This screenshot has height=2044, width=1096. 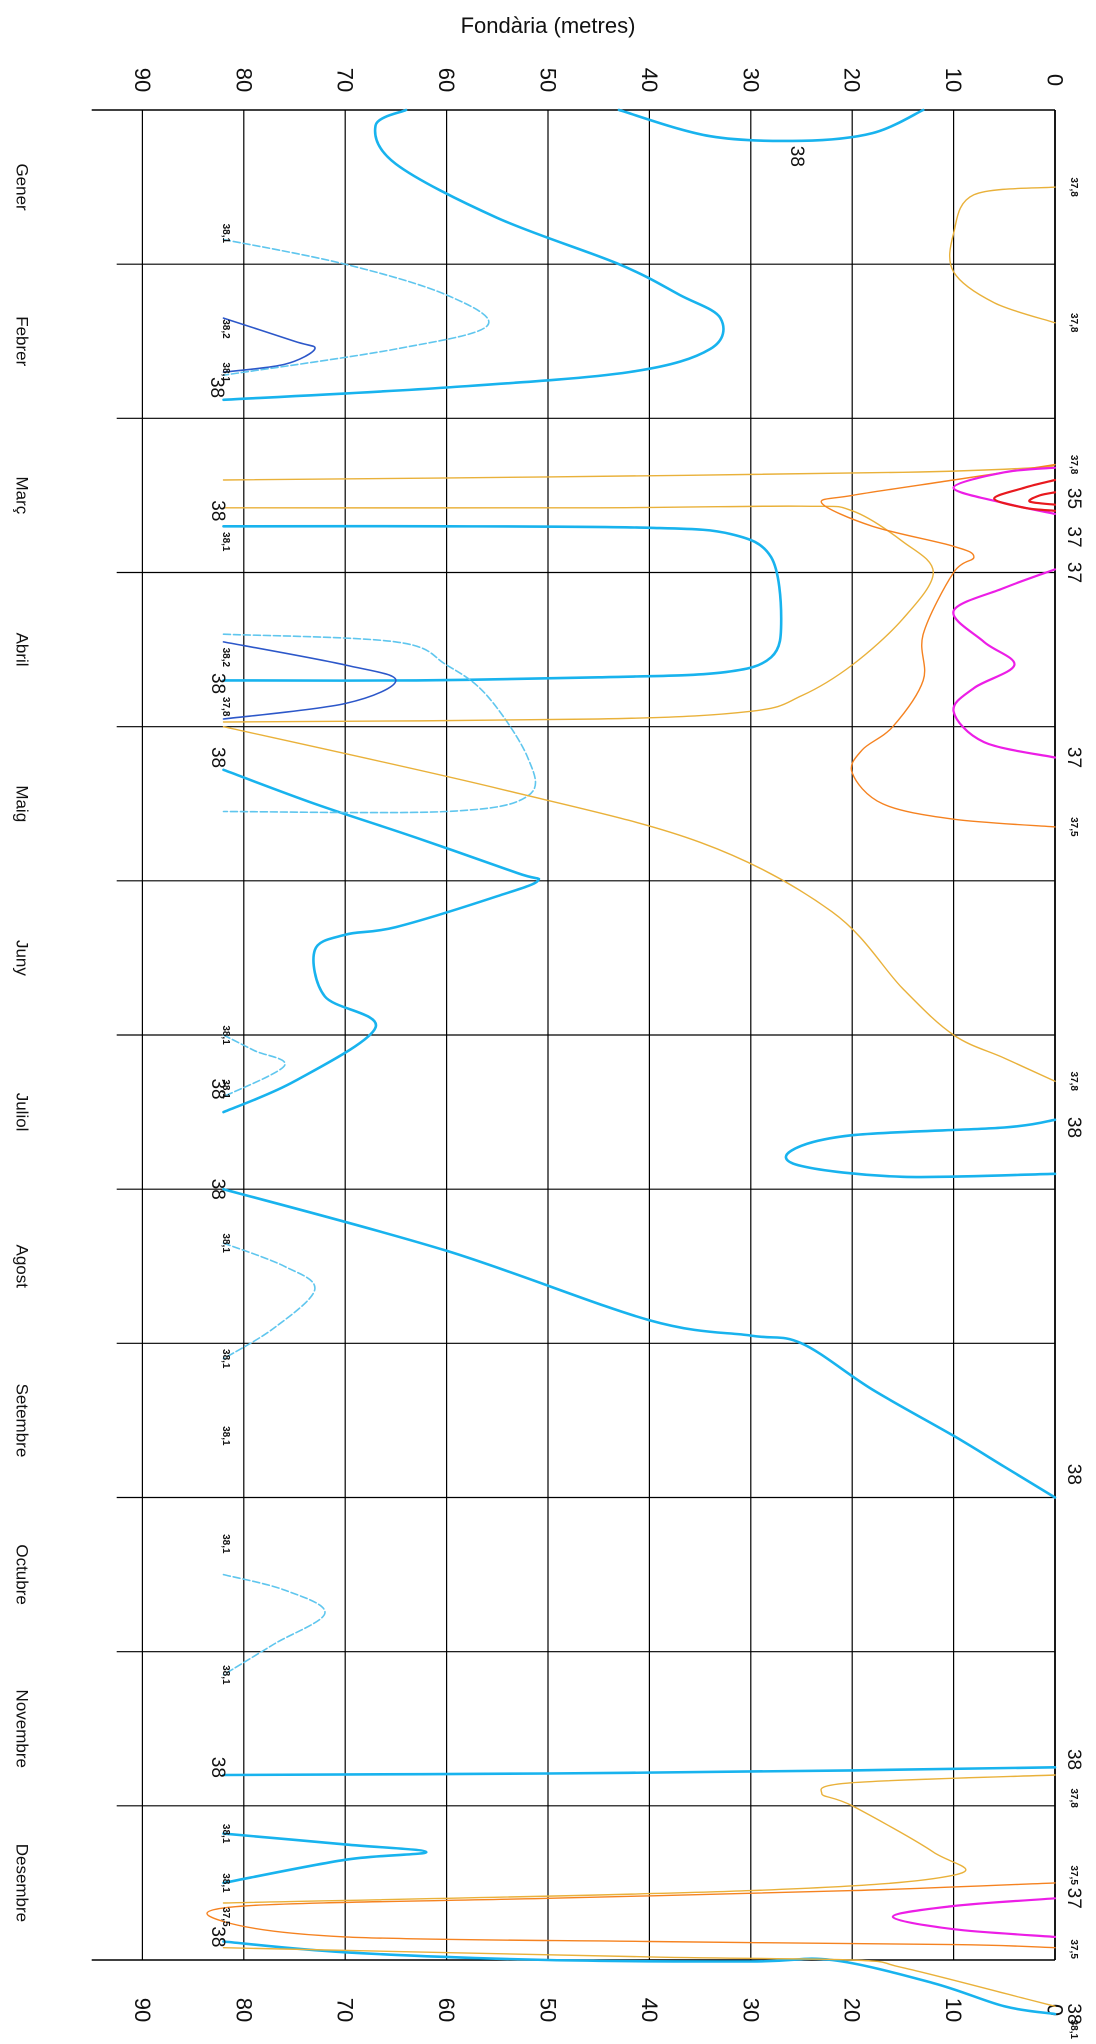 What do you see at coordinates (225, 1675) in the screenshot?
I see `annotation-label-39: 38,1` at bounding box center [225, 1675].